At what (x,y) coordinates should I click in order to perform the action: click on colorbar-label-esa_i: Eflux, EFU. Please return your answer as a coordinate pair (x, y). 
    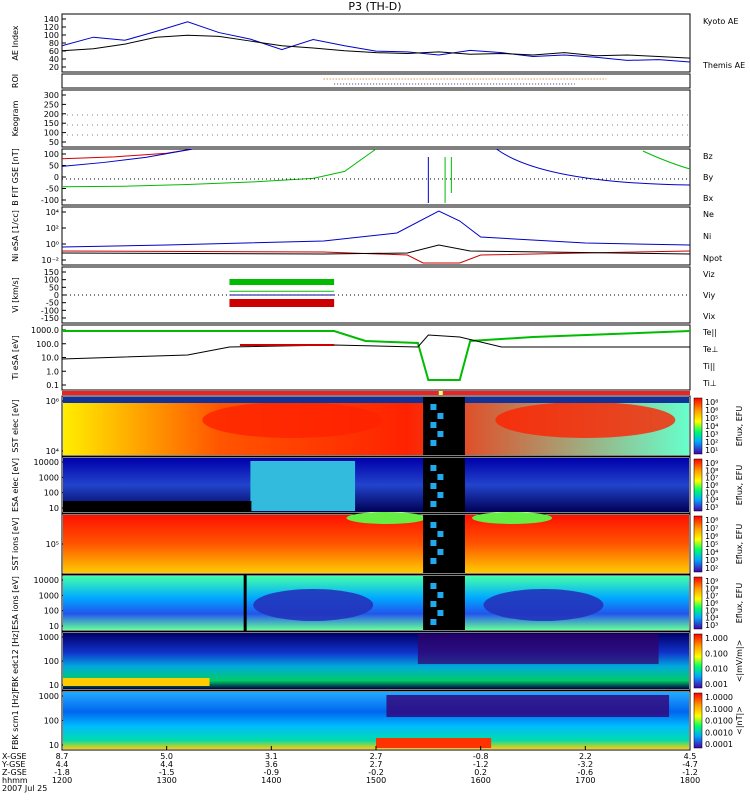
    Looking at the image, I should click on (739, 603).